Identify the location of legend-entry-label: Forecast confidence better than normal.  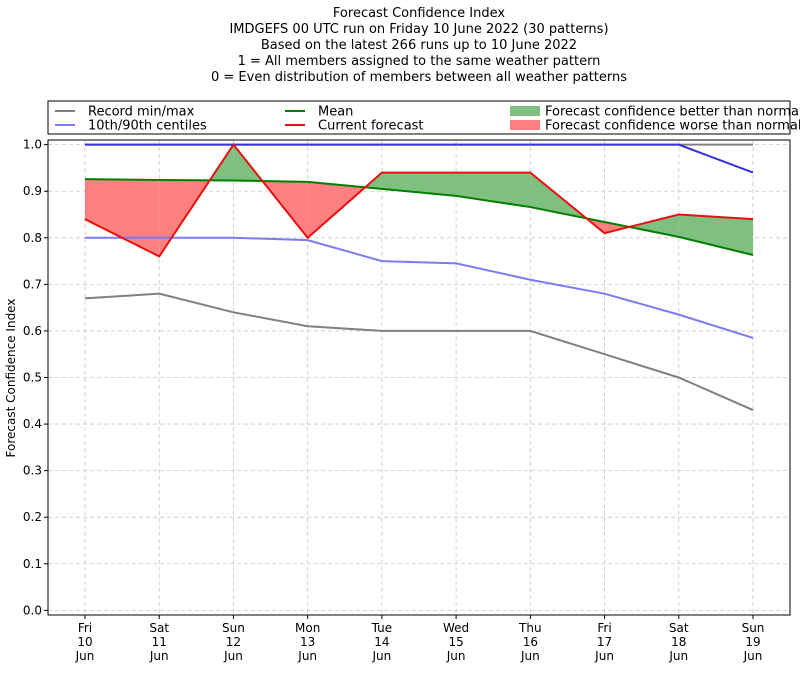
(672, 112).